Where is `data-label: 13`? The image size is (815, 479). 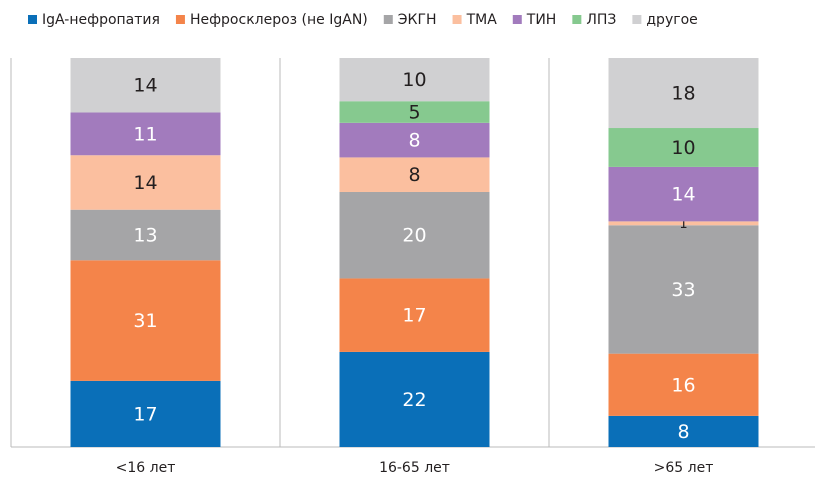
data-label: 13 is located at coordinates (145, 235).